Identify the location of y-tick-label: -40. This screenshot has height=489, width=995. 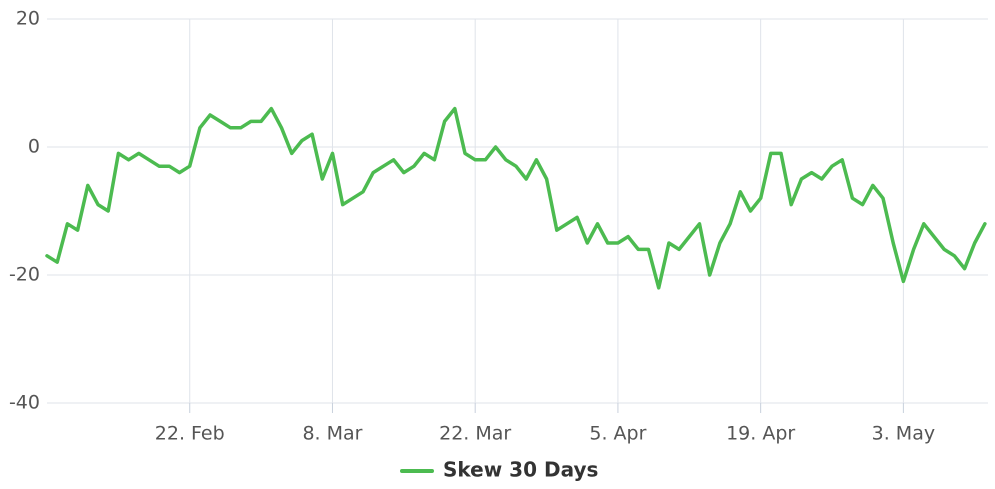
(24, 403).